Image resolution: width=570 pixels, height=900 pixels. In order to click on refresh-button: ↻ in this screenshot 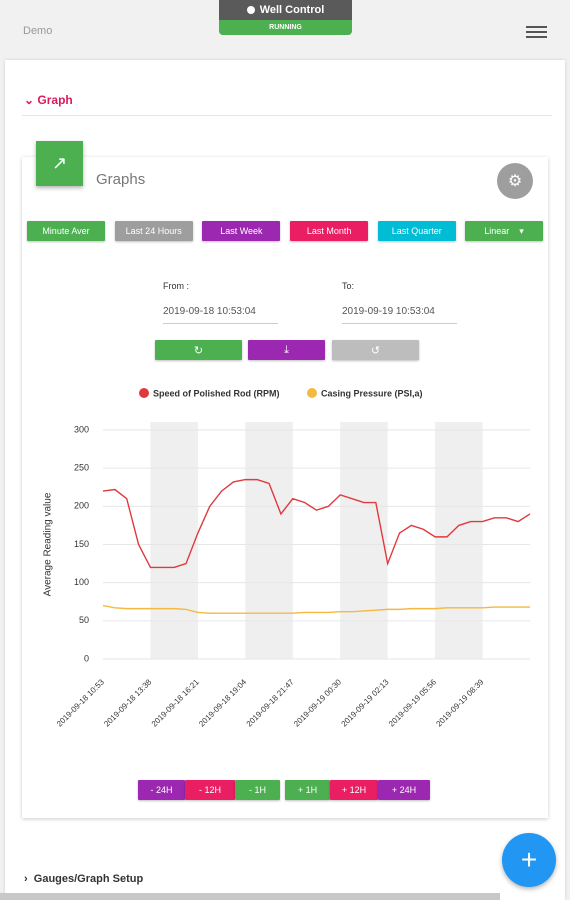, I will do `click(198, 350)`.